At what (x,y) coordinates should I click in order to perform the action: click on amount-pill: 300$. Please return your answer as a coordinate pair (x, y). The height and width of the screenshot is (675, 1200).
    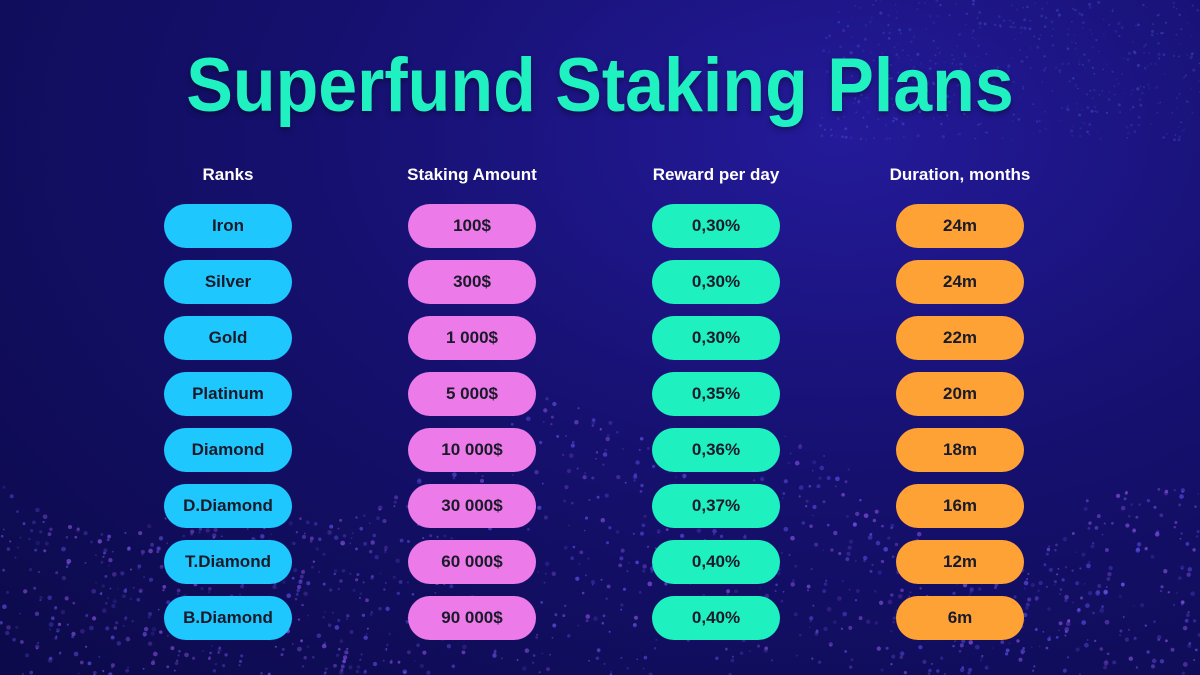
    Looking at the image, I should click on (472, 282).